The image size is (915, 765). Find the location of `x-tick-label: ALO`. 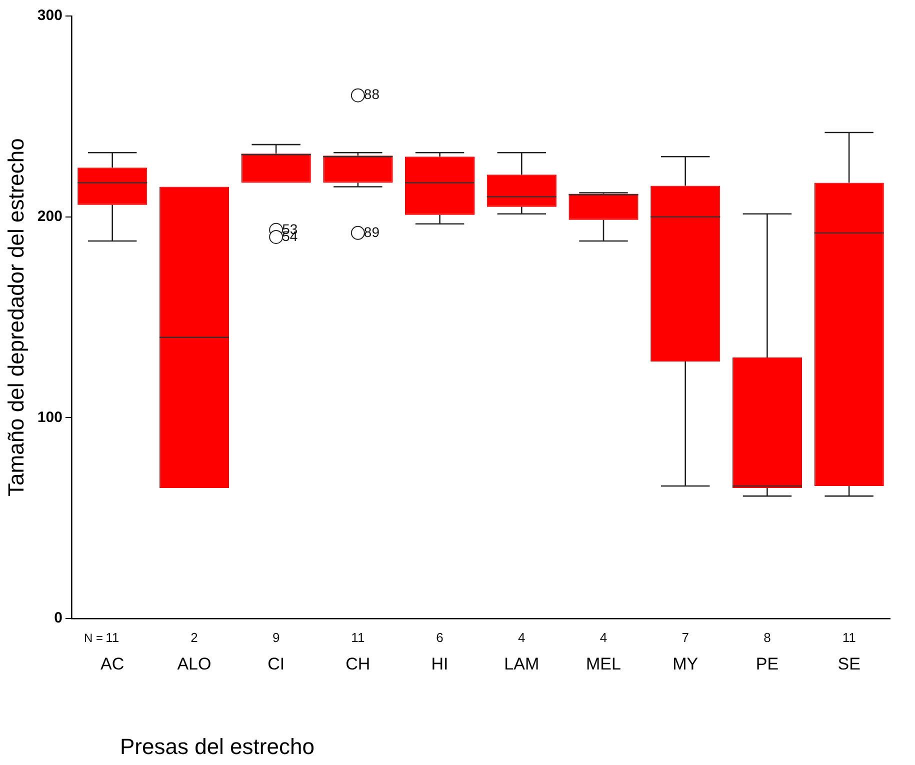

x-tick-label: ALO is located at coordinates (194, 664).